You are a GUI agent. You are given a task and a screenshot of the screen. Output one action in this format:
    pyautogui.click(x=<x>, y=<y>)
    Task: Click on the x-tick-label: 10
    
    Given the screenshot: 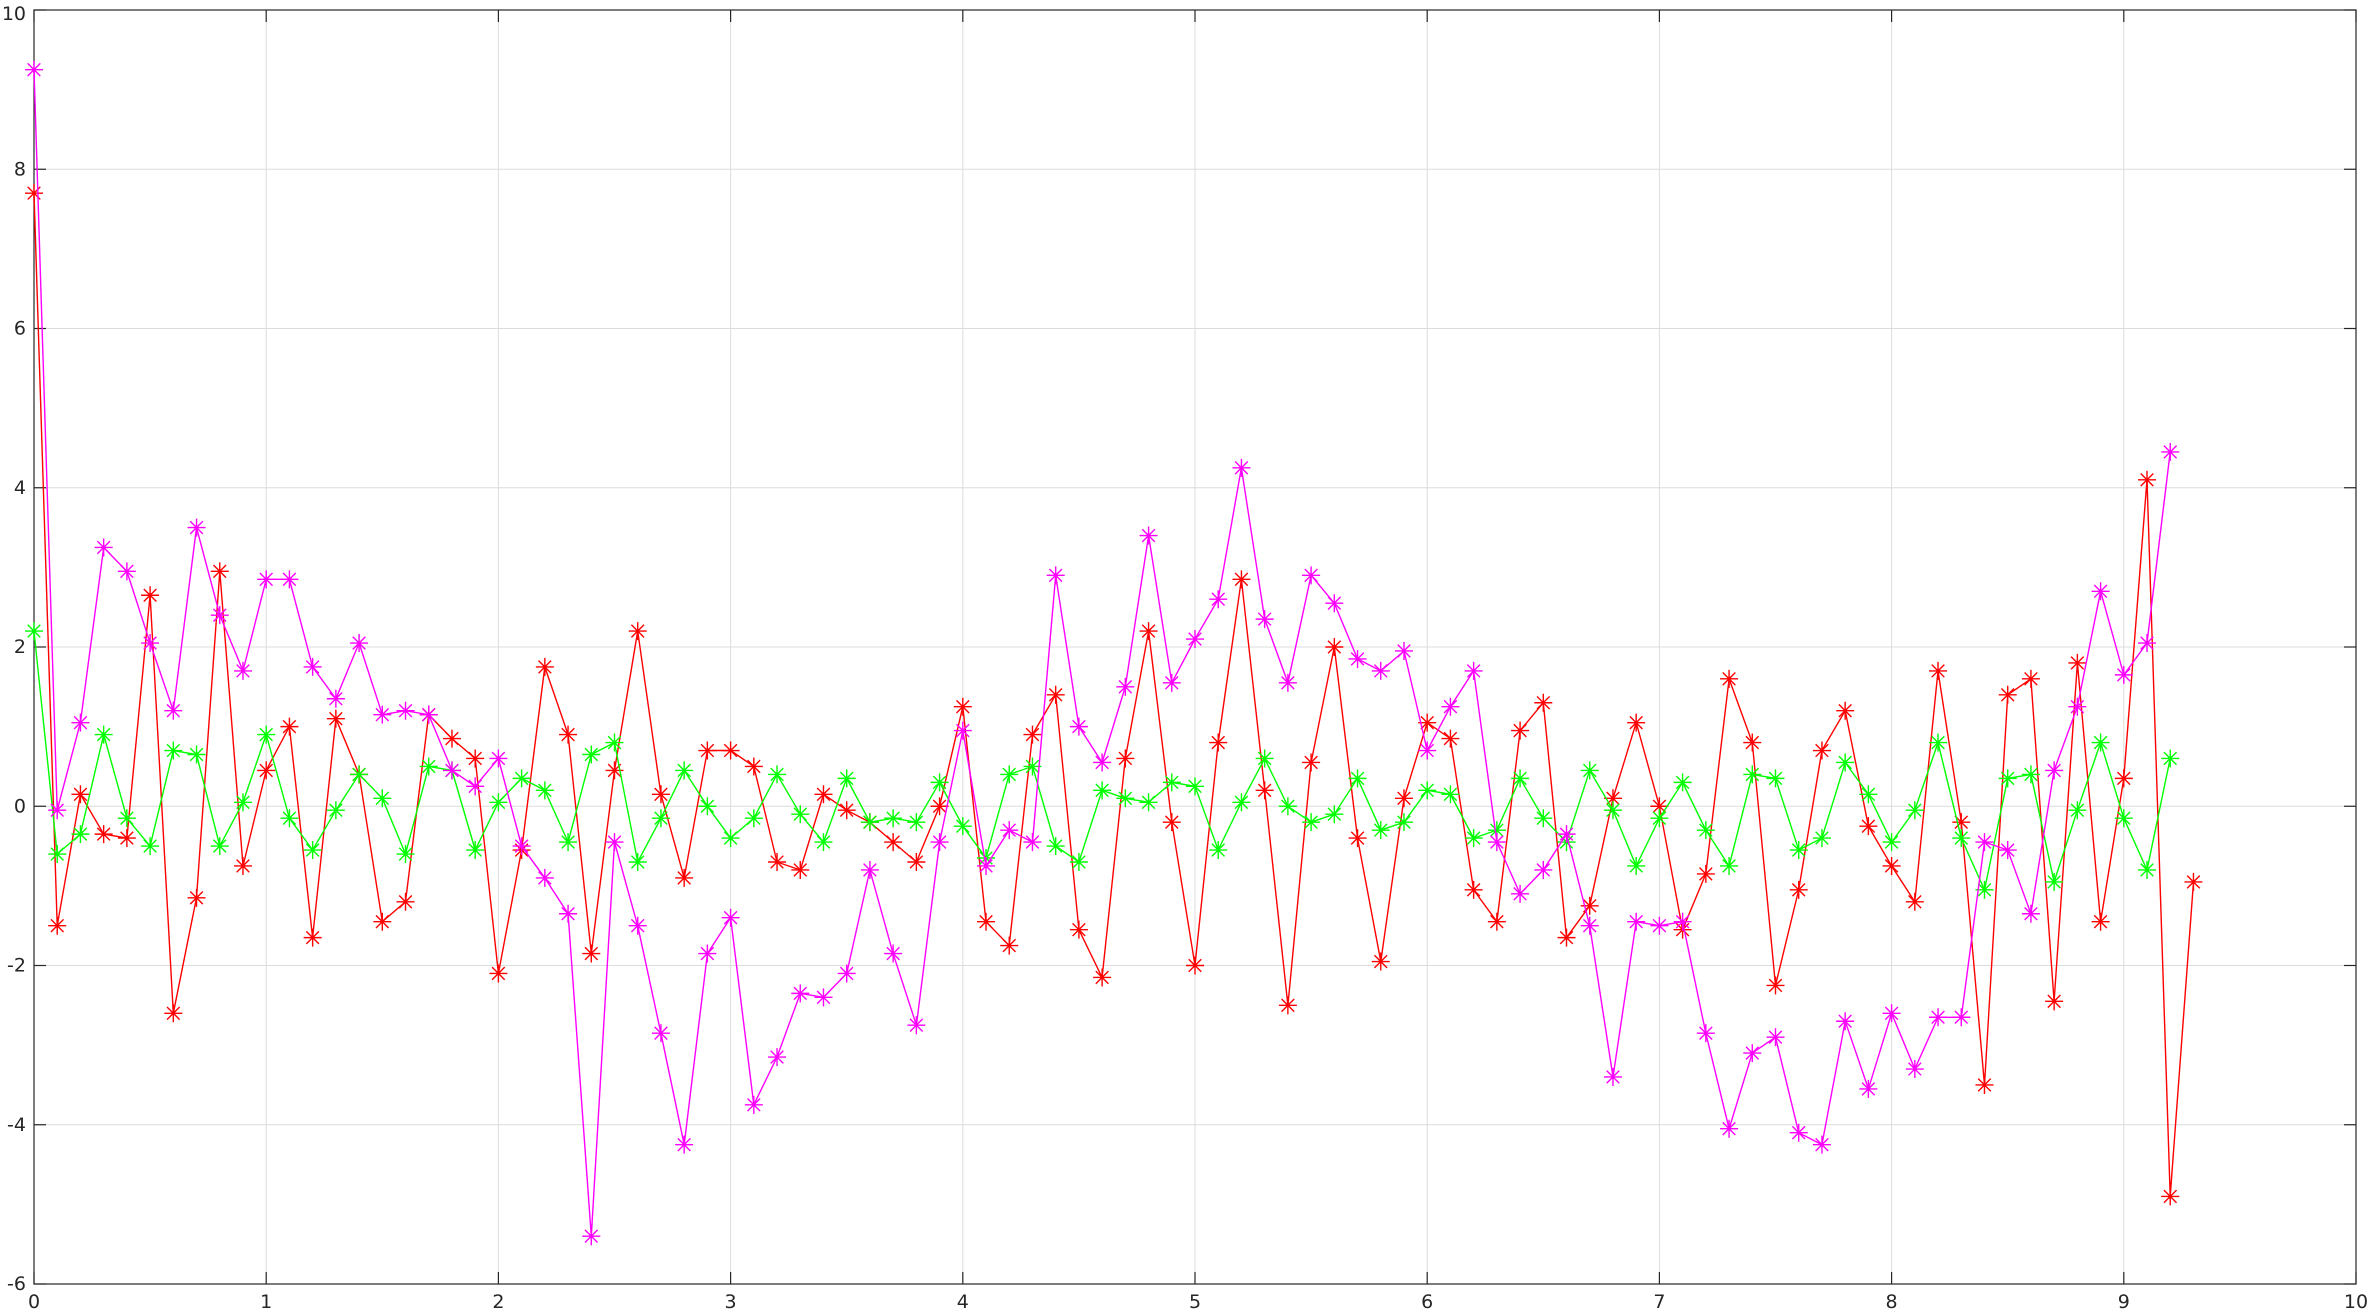 What is the action you would take?
    pyautogui.click(x=2356, y=1302)
    